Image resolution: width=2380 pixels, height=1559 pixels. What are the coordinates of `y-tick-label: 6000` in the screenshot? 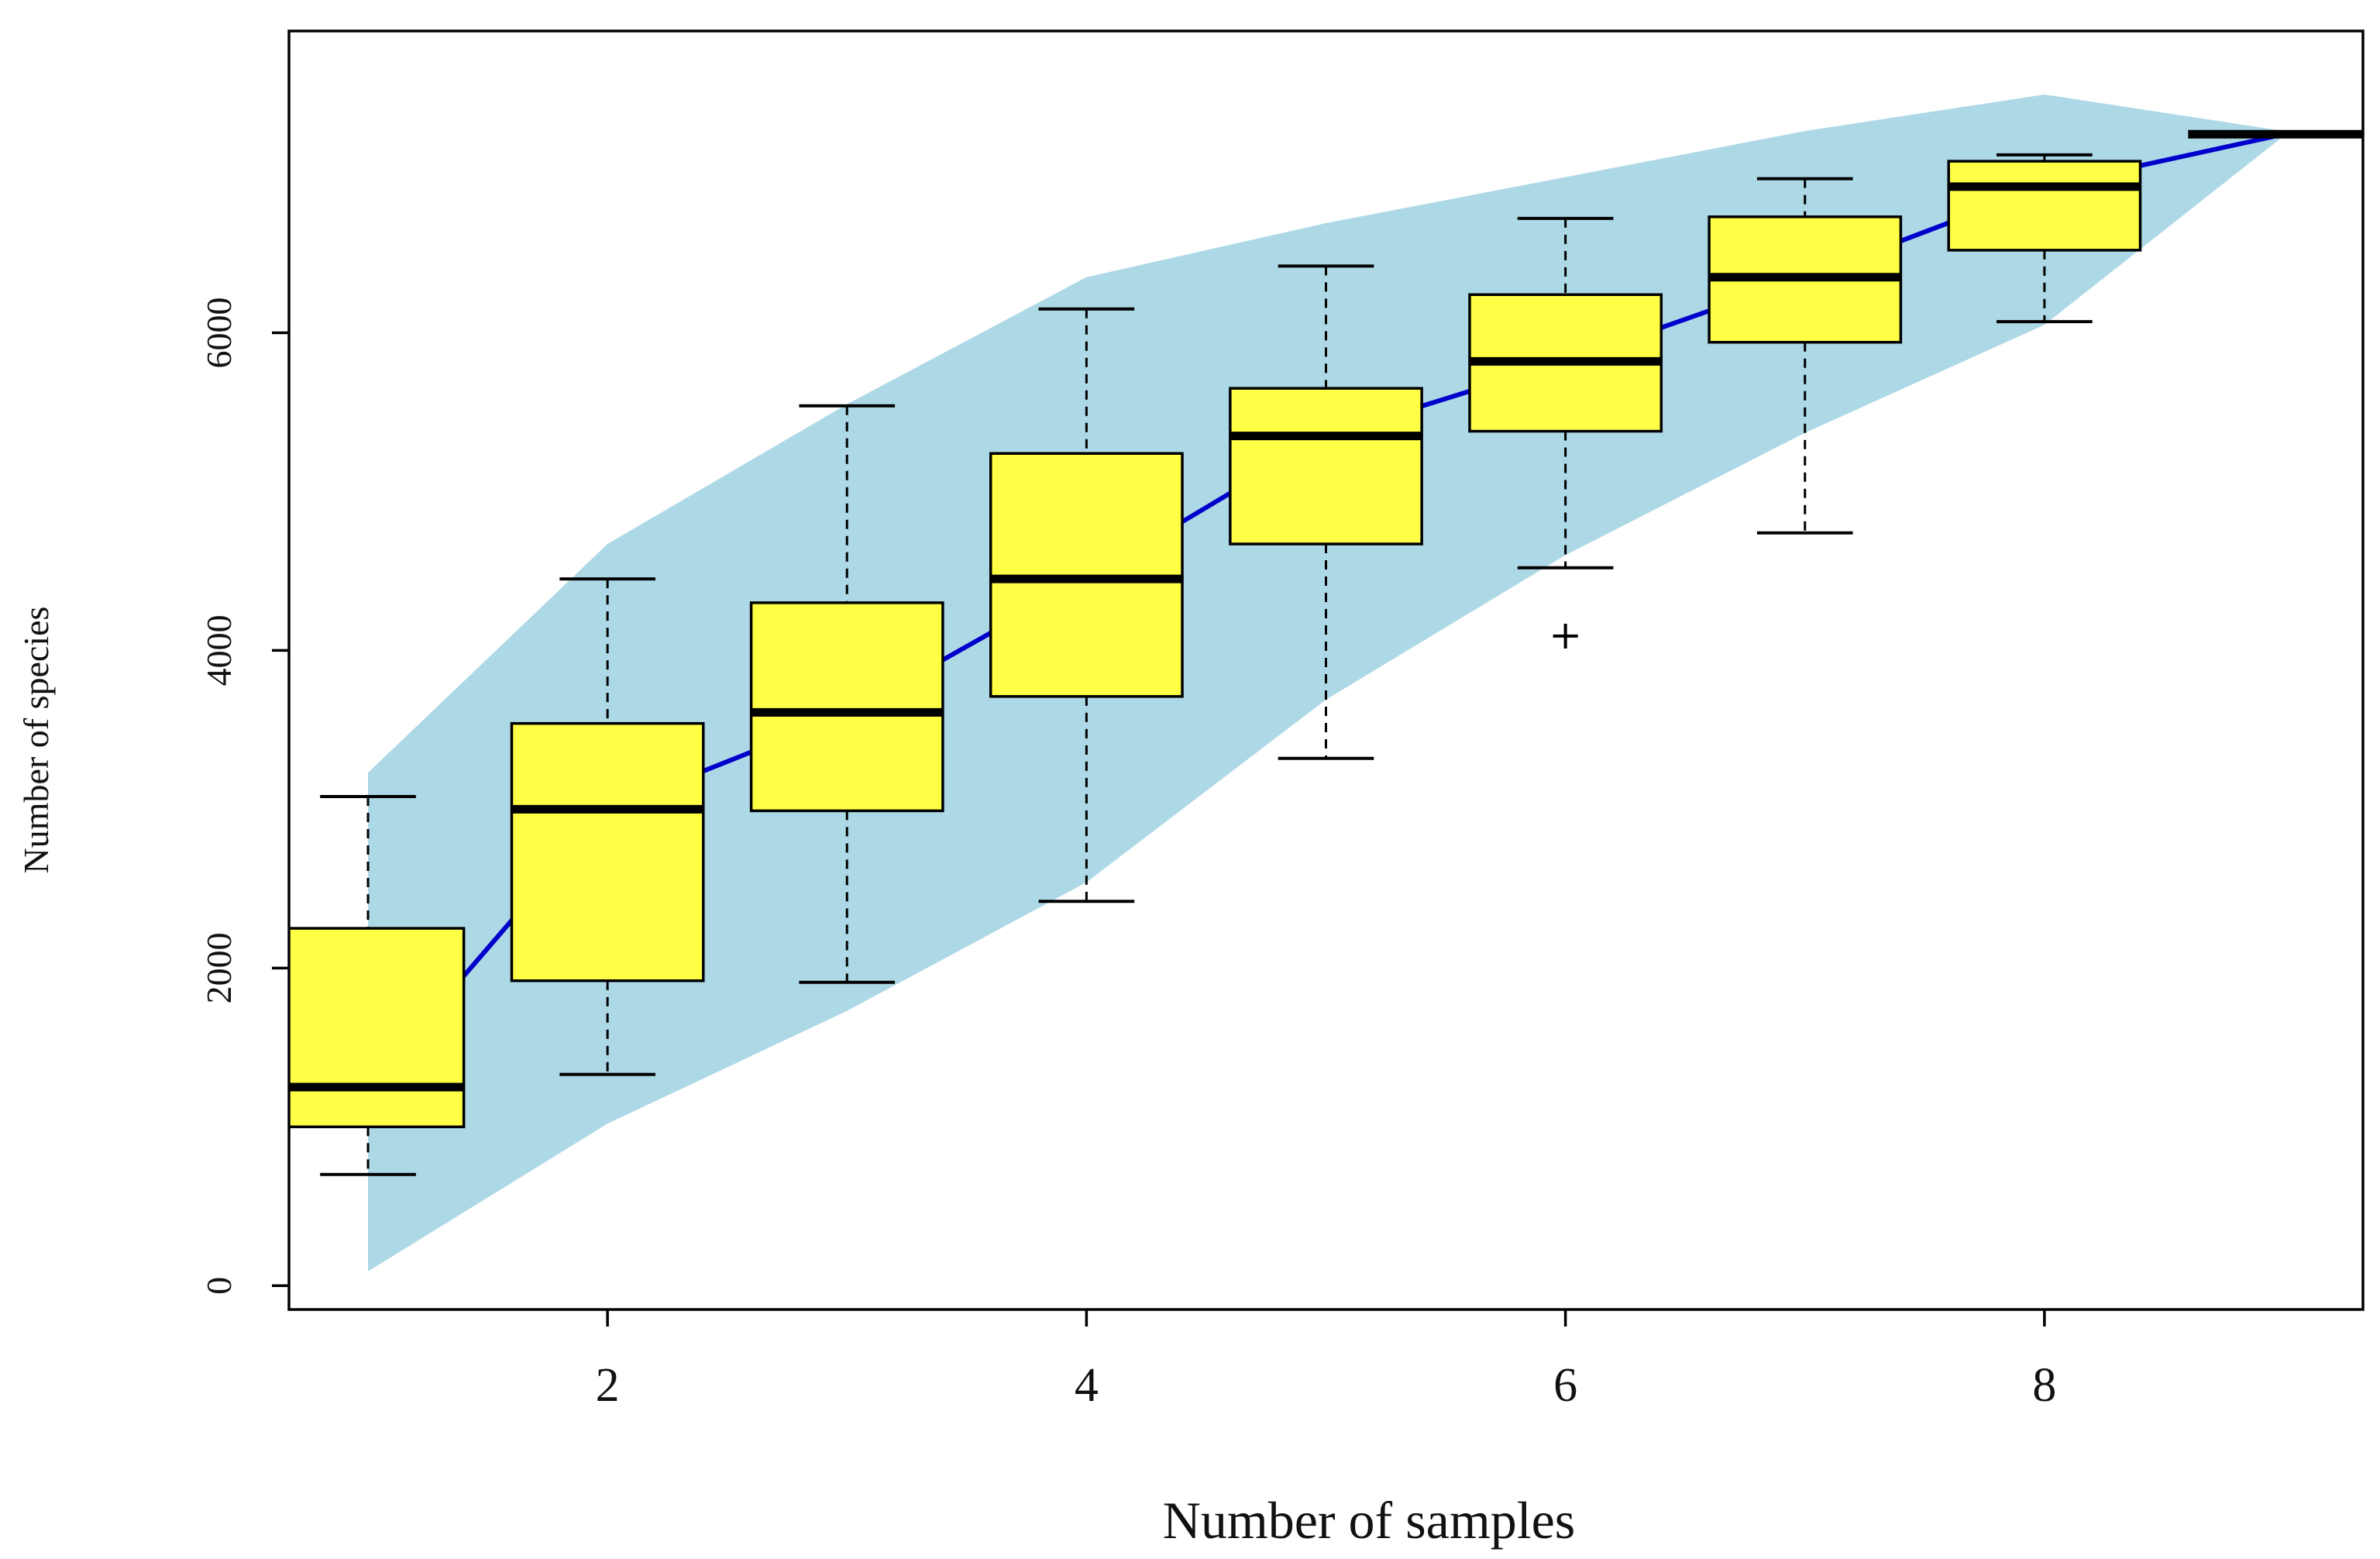 It's located at (219, 333).